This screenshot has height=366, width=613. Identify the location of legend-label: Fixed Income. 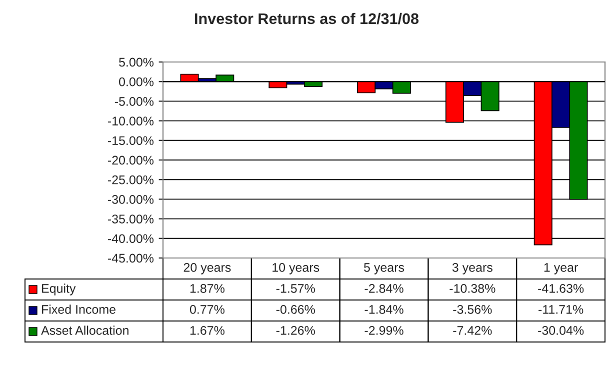
(79, 309).